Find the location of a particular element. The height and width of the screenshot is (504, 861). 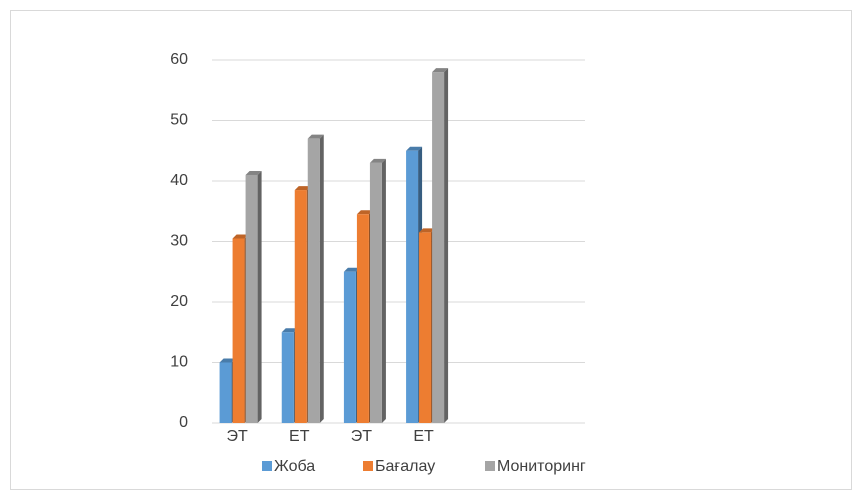

y-tick-label: 60 is located at coordinates (179, 59).